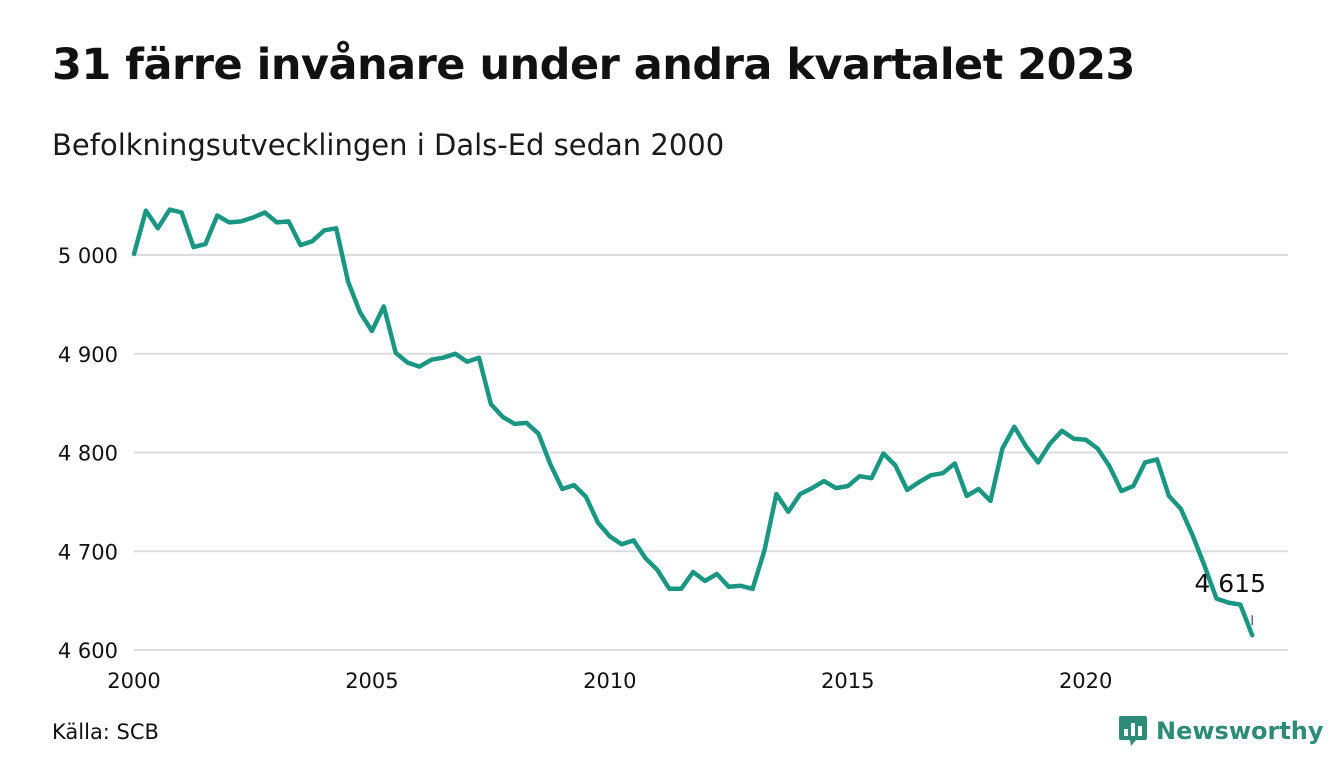 The width and height of the screenshot is (1340, 780). I want to click on brand-name: Newsworthy, so click(1240, 731).